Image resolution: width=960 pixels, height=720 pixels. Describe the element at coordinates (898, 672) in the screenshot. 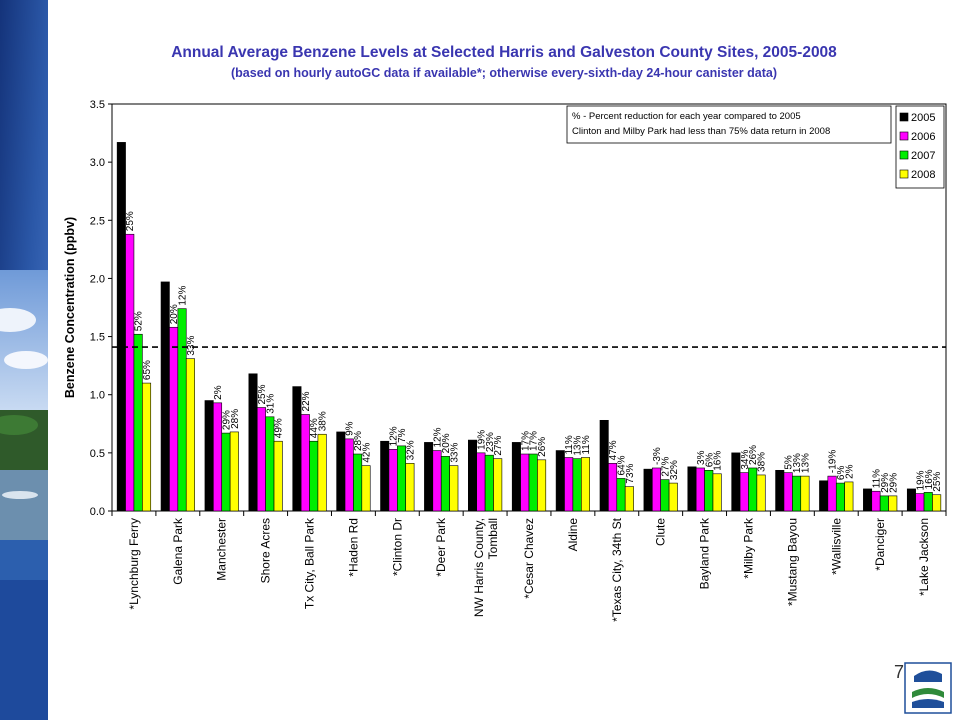

I see `page-number: 7` at that location.